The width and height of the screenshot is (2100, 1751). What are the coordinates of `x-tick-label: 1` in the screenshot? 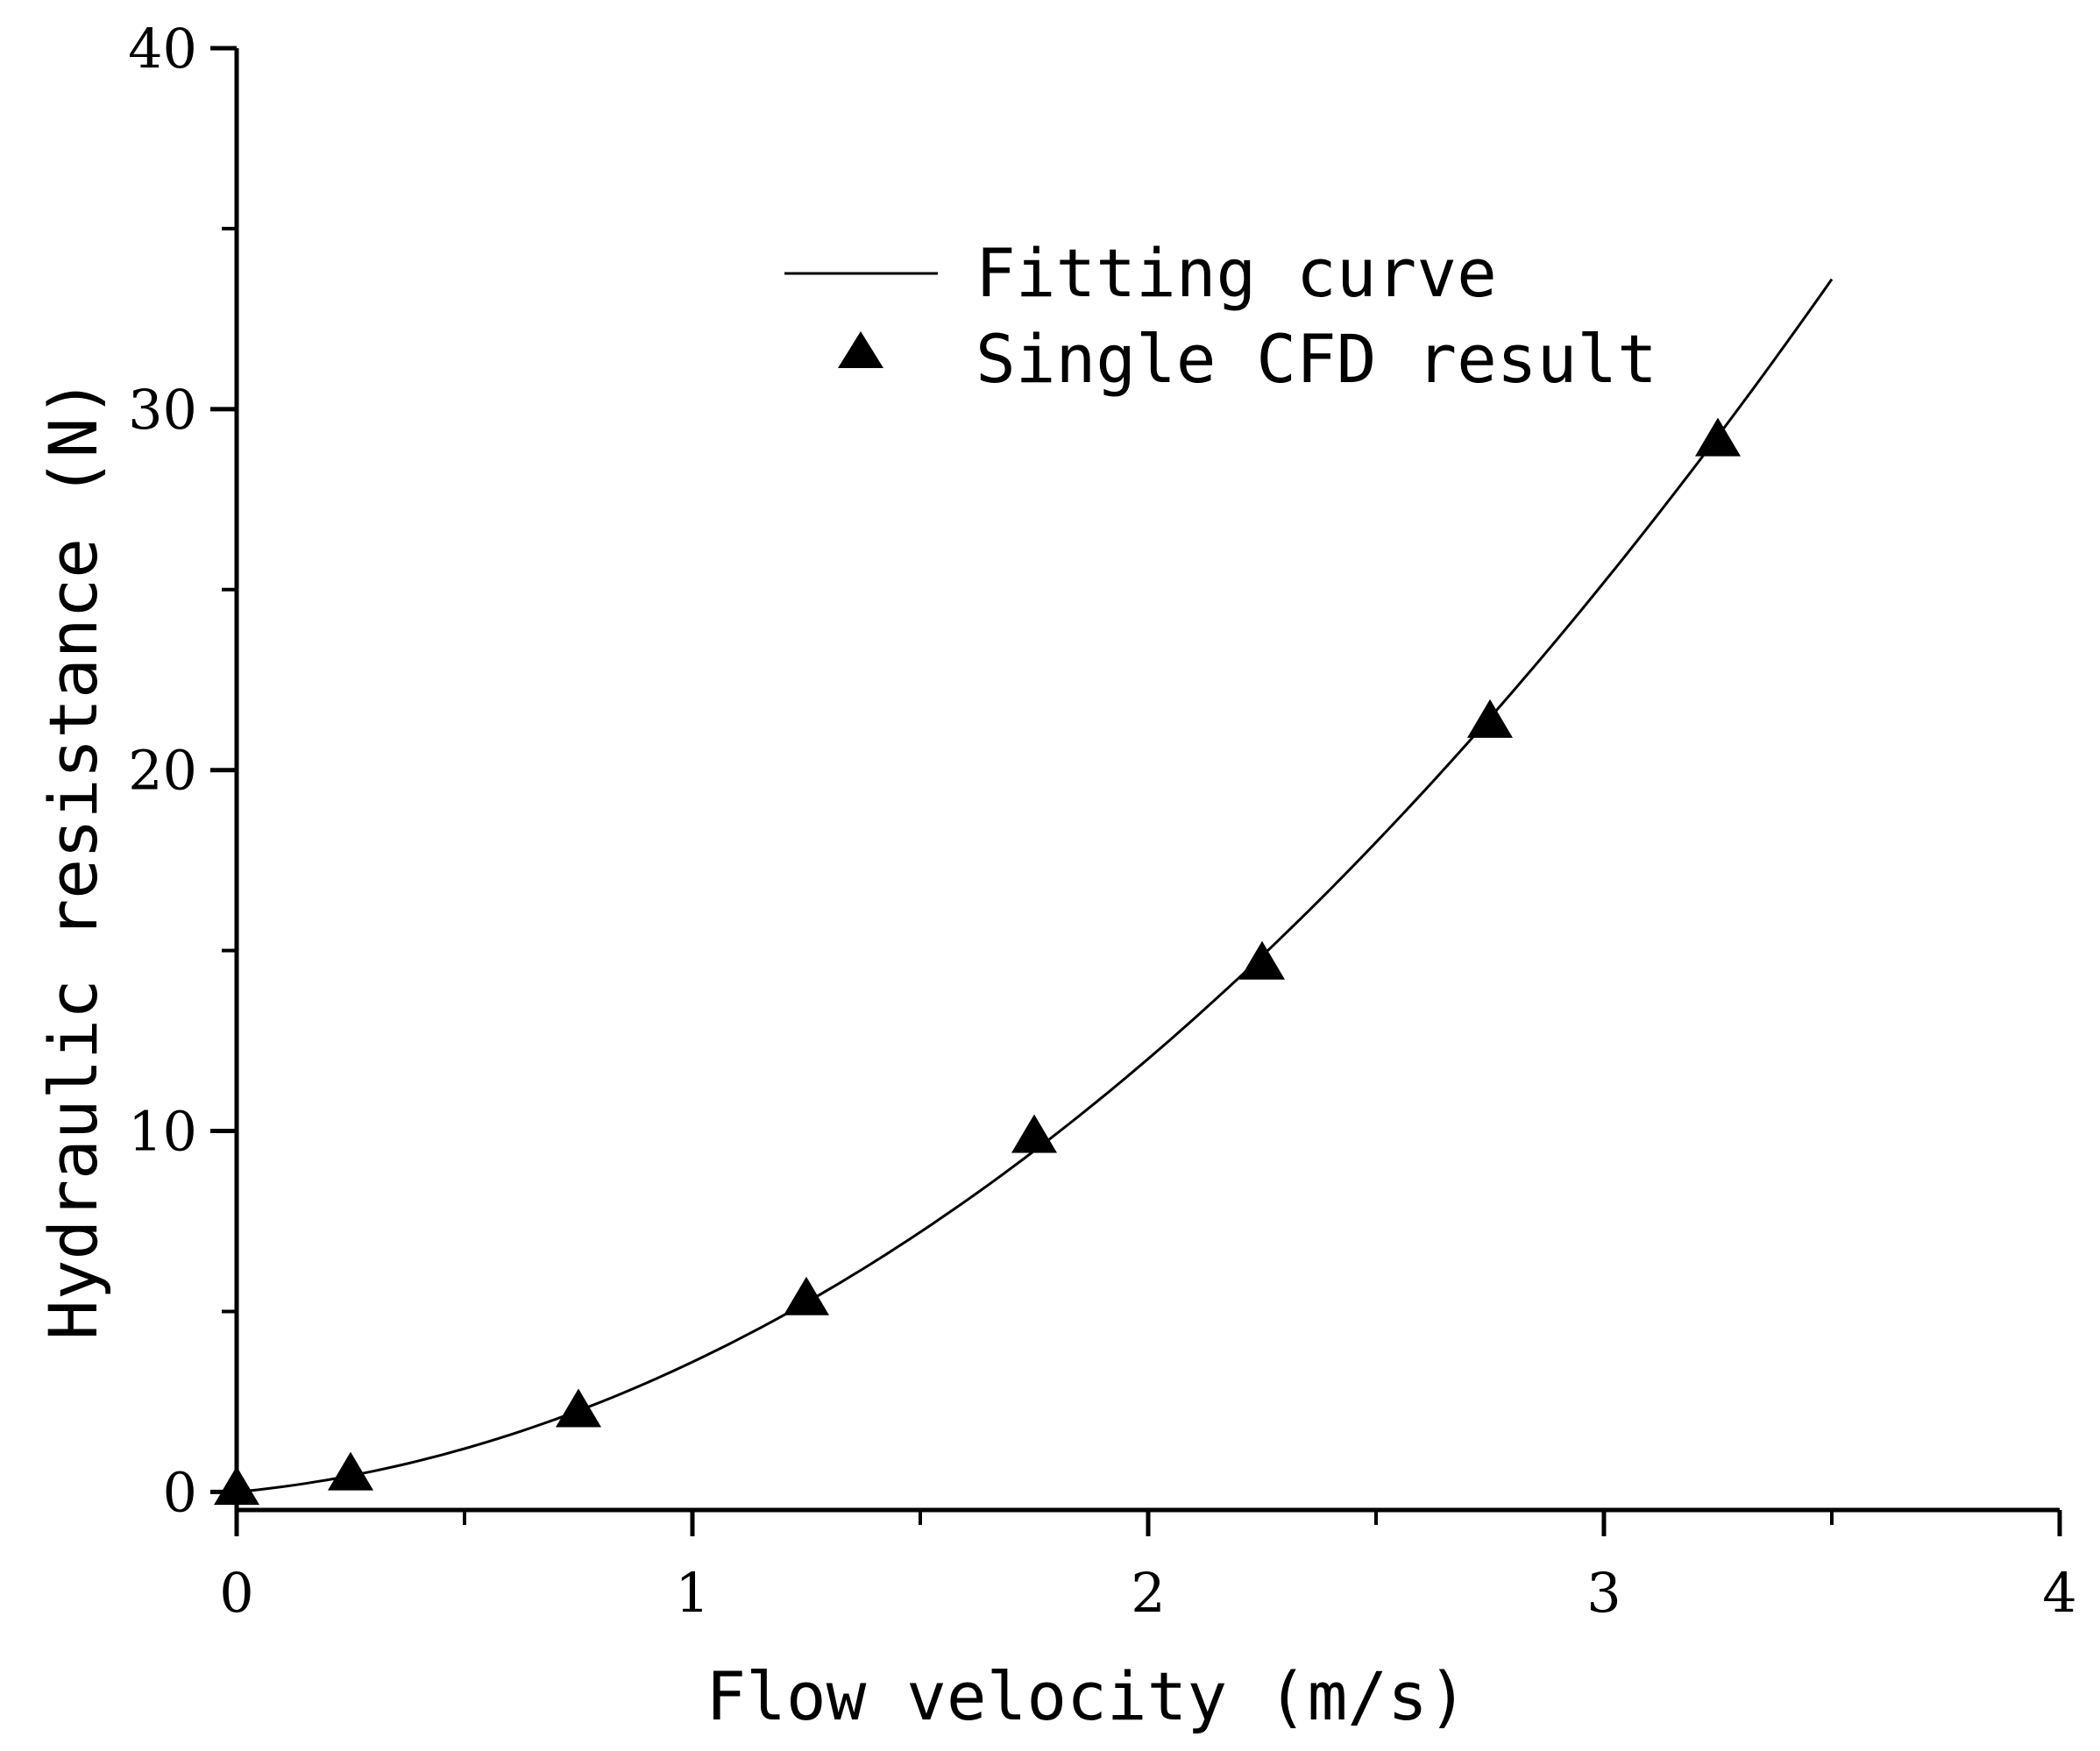 It's located at (692, 1593).